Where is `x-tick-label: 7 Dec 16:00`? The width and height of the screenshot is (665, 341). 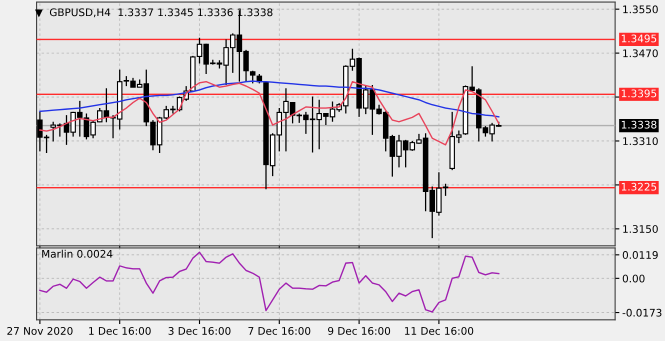 x-tick-label: 7 Dec 16:00 is located at coordinates (279, 330).